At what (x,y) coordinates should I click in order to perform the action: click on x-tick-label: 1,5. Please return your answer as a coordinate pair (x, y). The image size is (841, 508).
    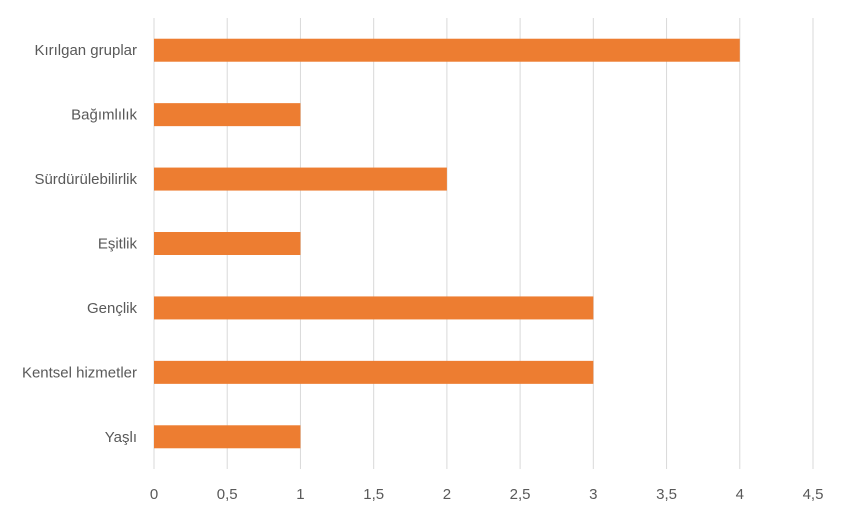
    Looking at the image, I should click on (373, 494).